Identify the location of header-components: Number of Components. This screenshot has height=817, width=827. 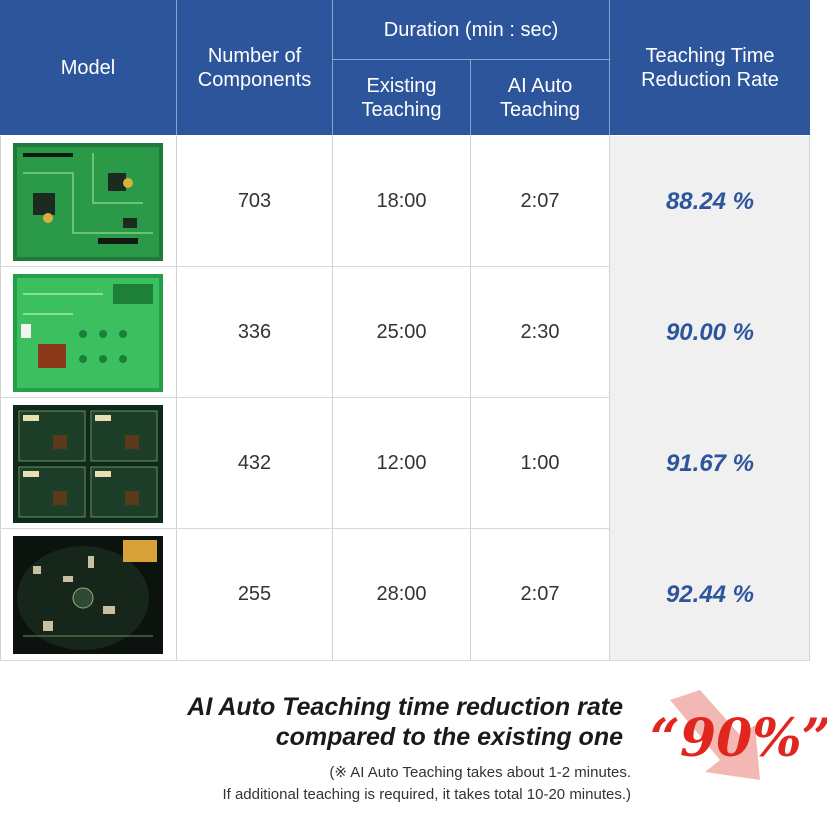
(254, 67).